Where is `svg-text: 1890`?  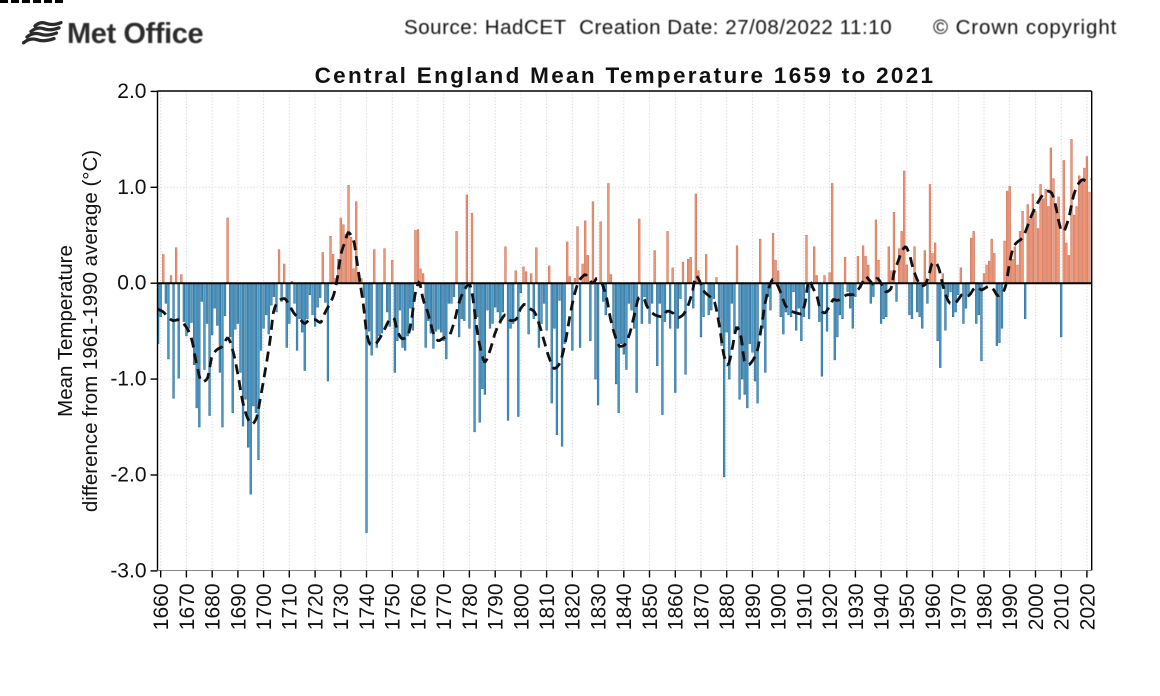
svg-text: 1890 is located at coordinates (753, 607).